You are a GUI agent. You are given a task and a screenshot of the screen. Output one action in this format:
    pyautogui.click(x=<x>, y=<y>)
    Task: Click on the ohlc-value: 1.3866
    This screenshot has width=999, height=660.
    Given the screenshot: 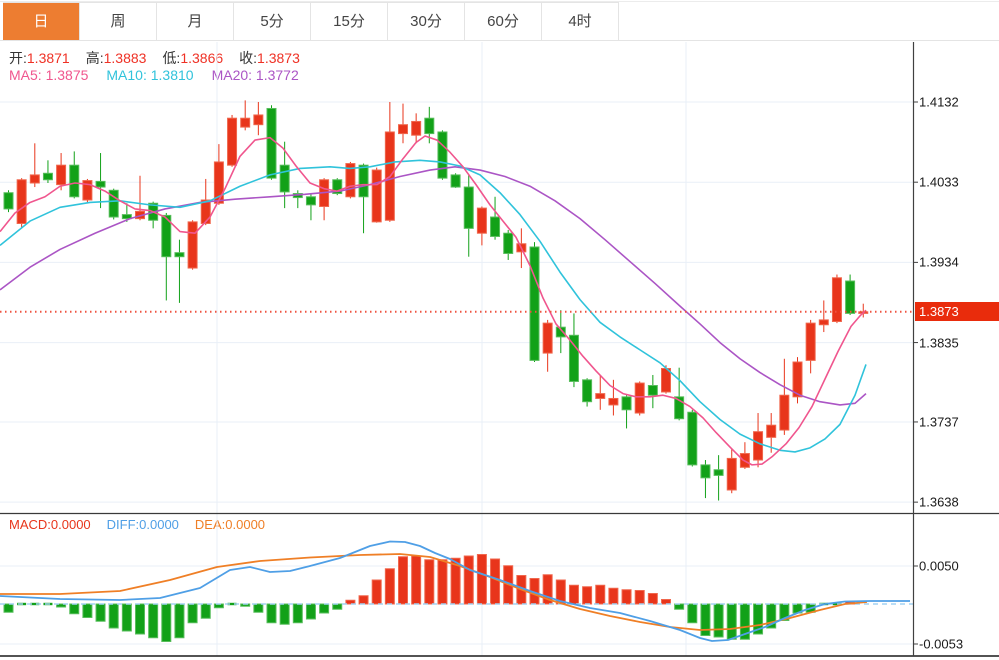 What is the action you would take?
    pyautogui.click(x=202, y=58)
    